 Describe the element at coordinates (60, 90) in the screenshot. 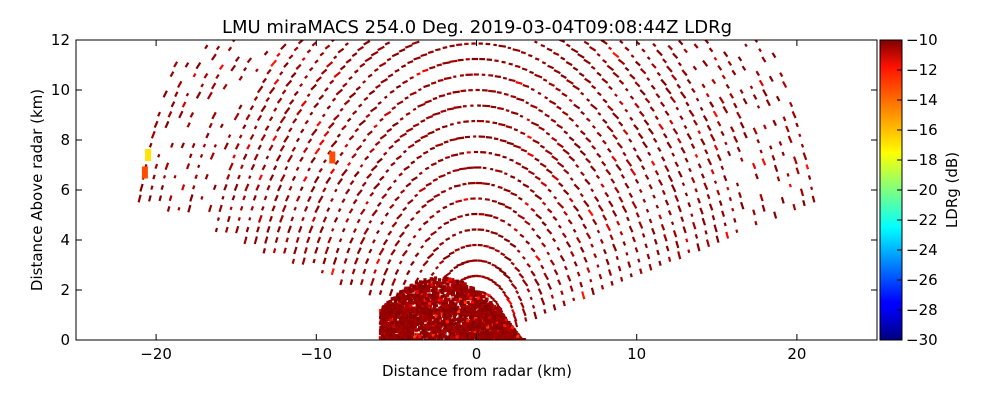

I see `y-tick-label: 10` at that location.